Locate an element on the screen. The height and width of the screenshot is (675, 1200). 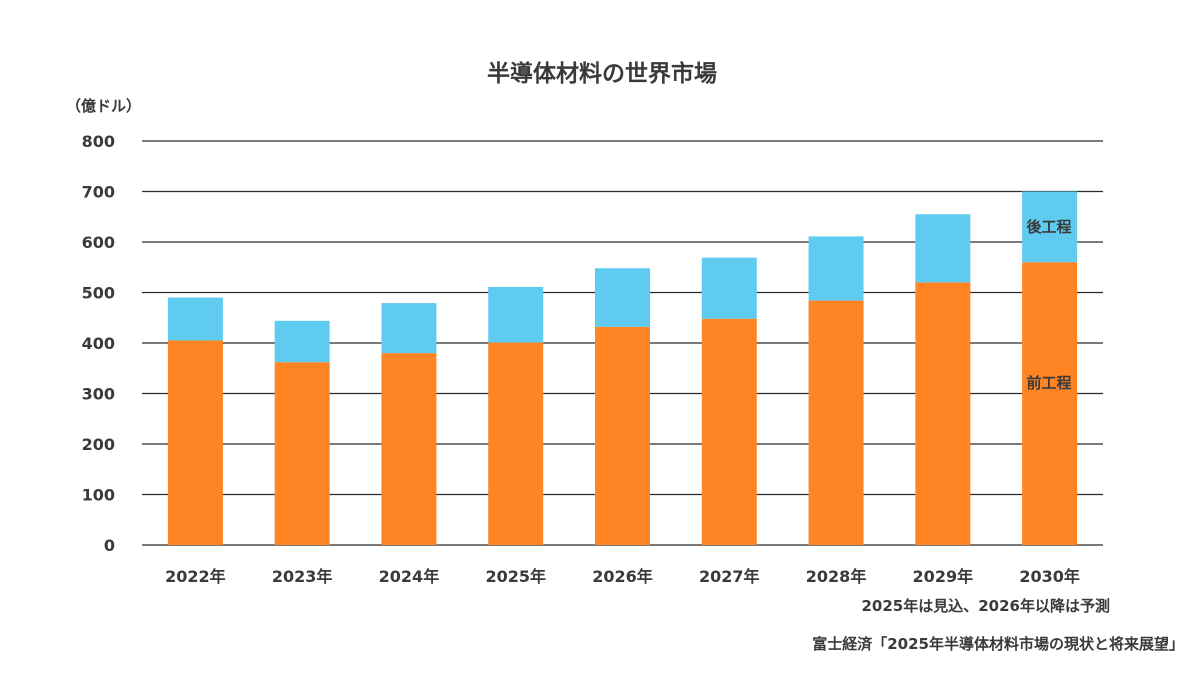
bar-front-end-2027年 is located at coordinates (729, 431).